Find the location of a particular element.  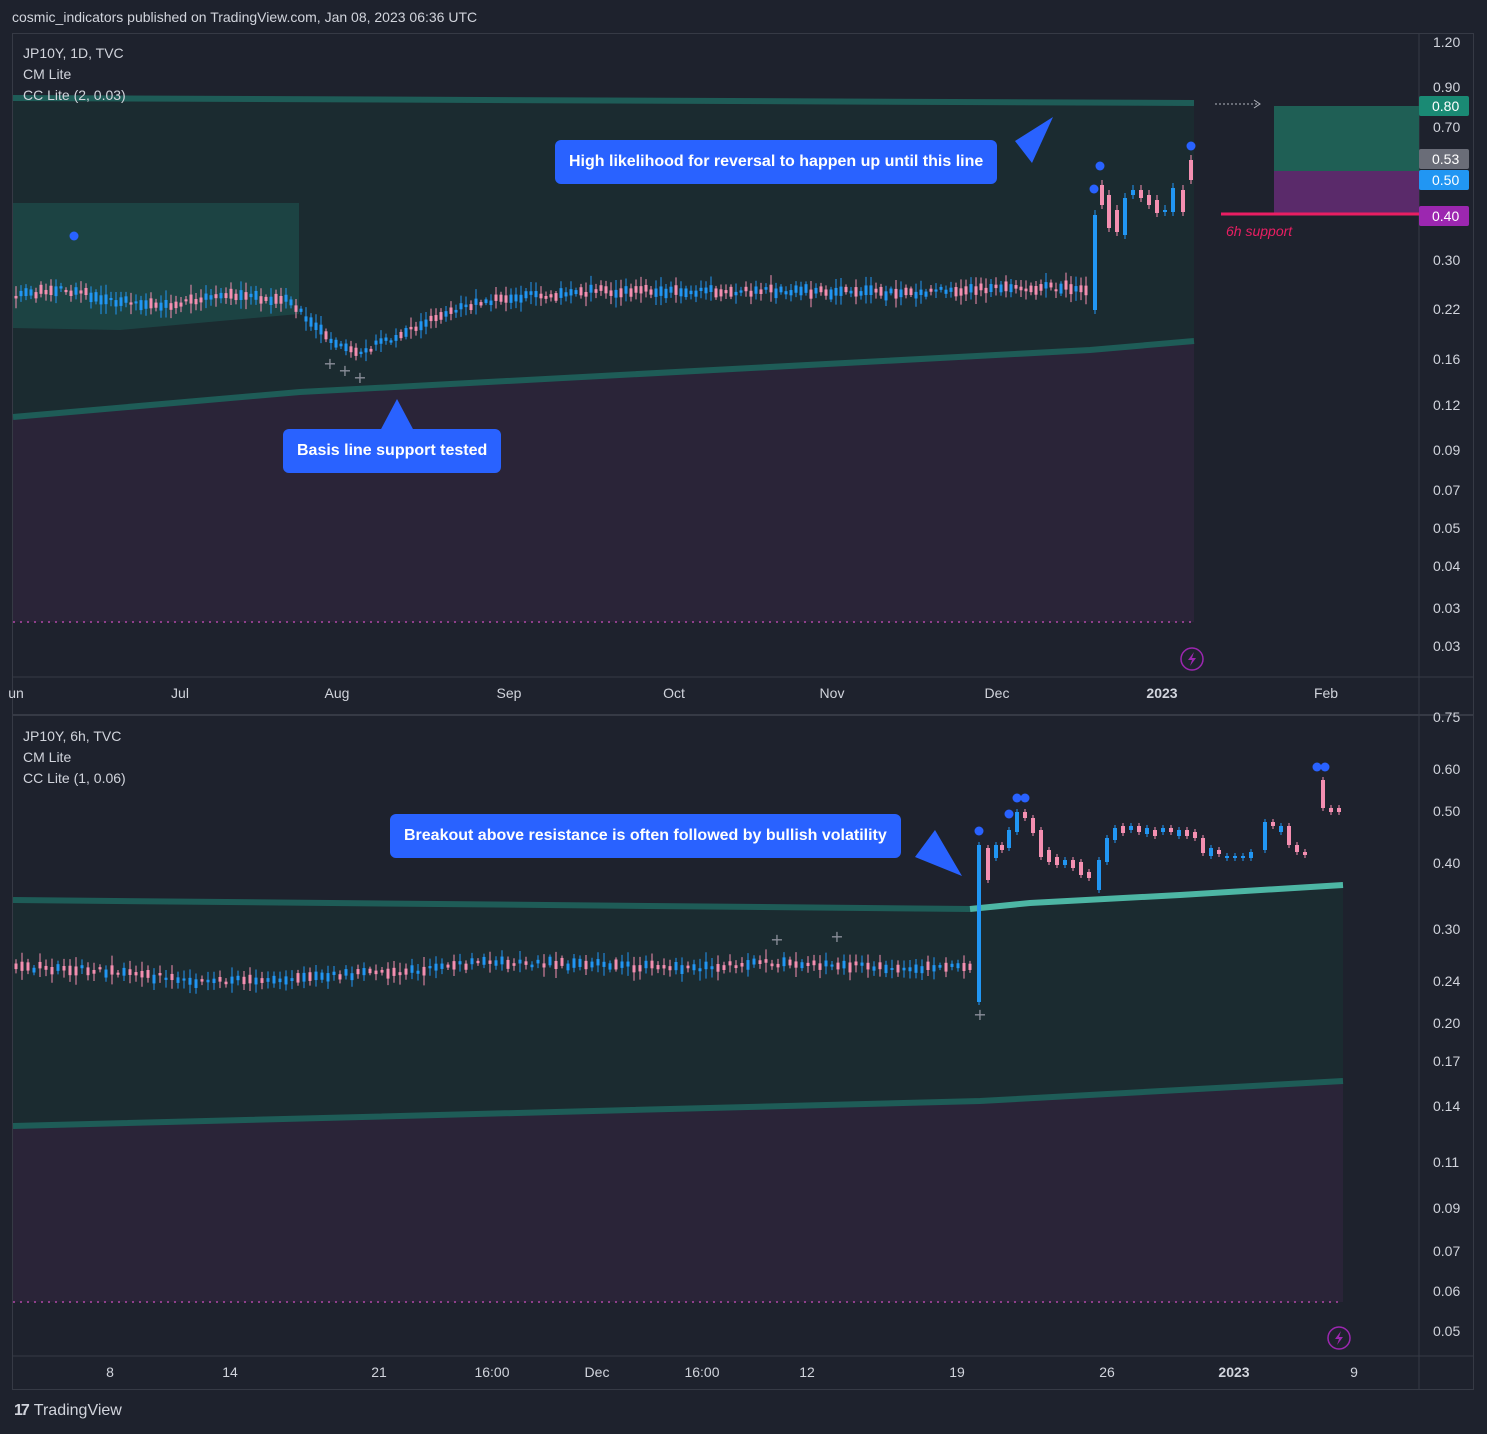

upper-channel-line-6h is located at coordinates (491, 904).